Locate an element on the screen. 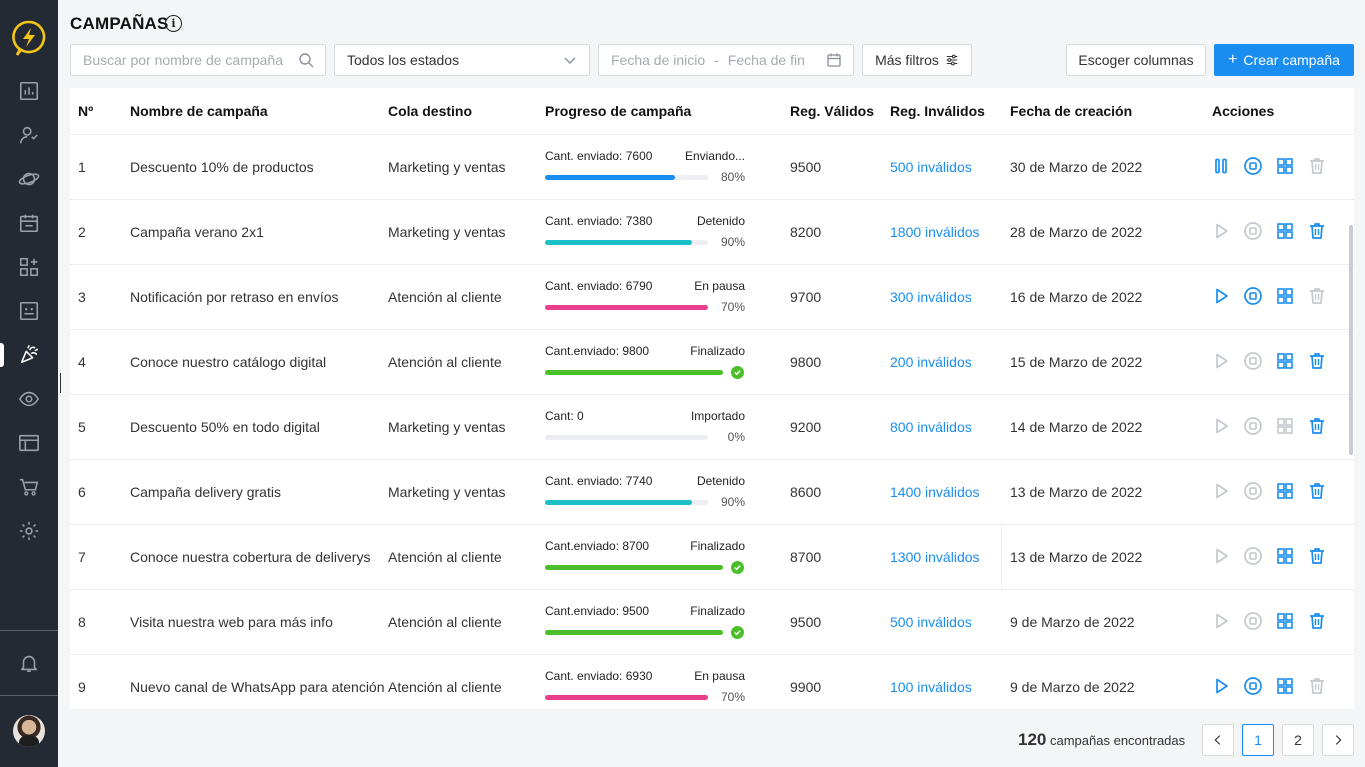 The height and width of the screenshot is (767, 1365). layout-icon is located at coordinates (29, 443).